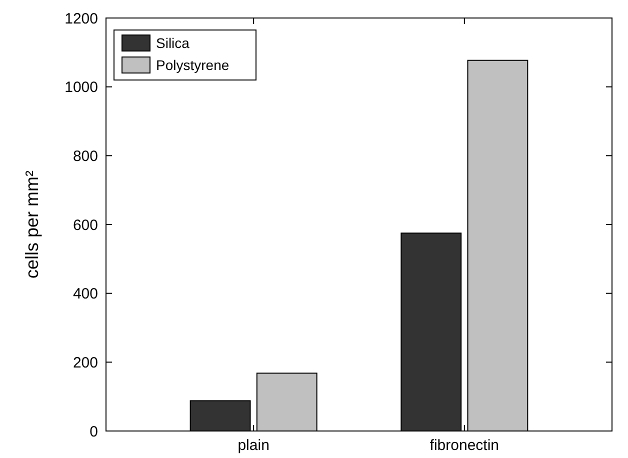 This screenshot has width=628, height=458. I want to click on legend-label: Polystyrene, so click(193, 64).